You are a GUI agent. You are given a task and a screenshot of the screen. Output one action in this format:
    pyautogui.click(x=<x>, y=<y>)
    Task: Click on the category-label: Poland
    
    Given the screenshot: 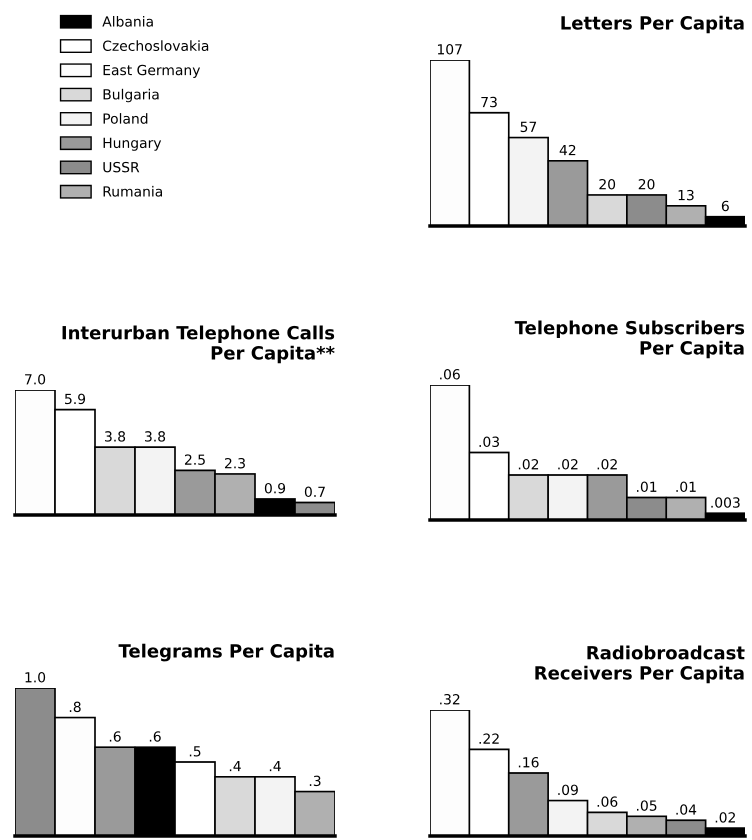 What is the action you would take?
    pyautogui.click(x=126, y=118)
    